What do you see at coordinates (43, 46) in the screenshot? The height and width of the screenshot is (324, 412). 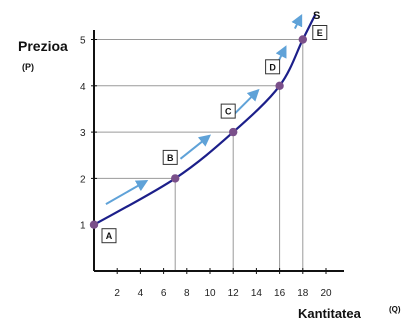 I see `y-axis-title: Prezioa` at bounding box center [43, 46].